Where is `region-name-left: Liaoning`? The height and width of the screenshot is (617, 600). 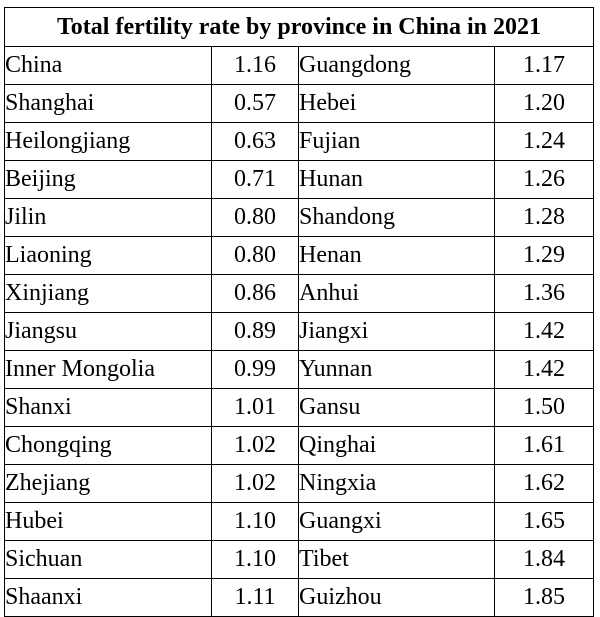 region-name-left: Liaoning is located at coordinates (108, 255).